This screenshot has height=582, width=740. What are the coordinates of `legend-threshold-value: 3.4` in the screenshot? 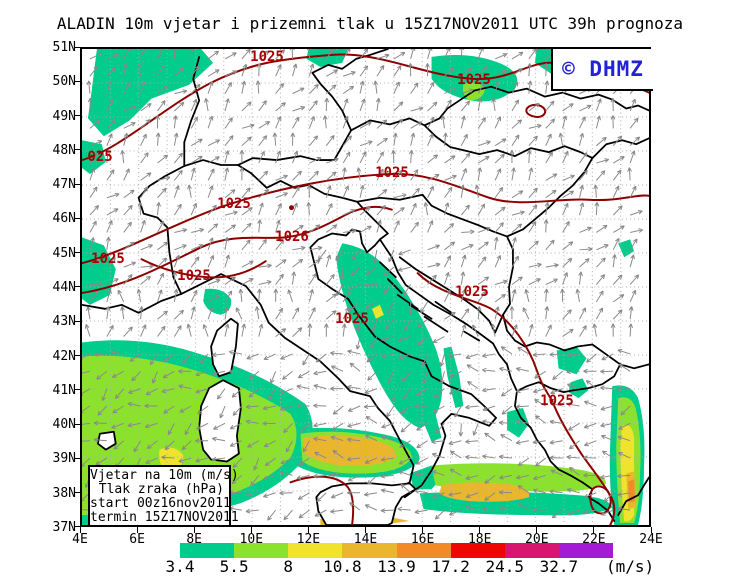 It's located at (180, 566).